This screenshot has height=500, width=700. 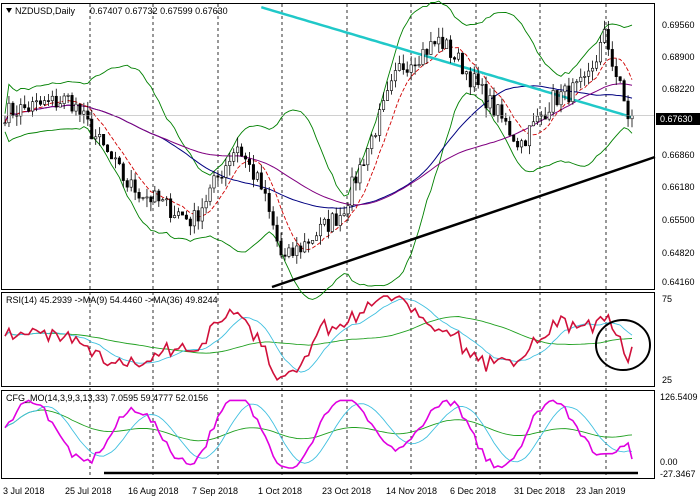 I want to click on rsi-ma36-line, so click(x=318, y=335).